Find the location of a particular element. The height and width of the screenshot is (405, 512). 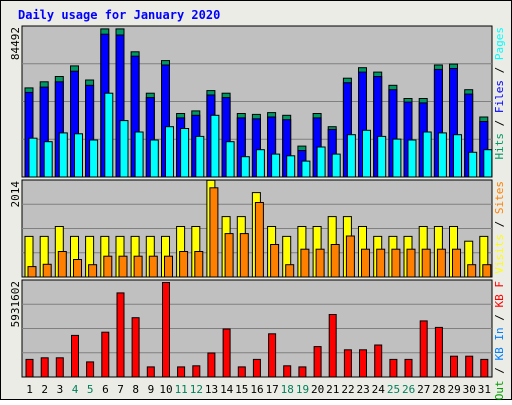

x-tick-label: 15 is located at coordinates (241, 389).